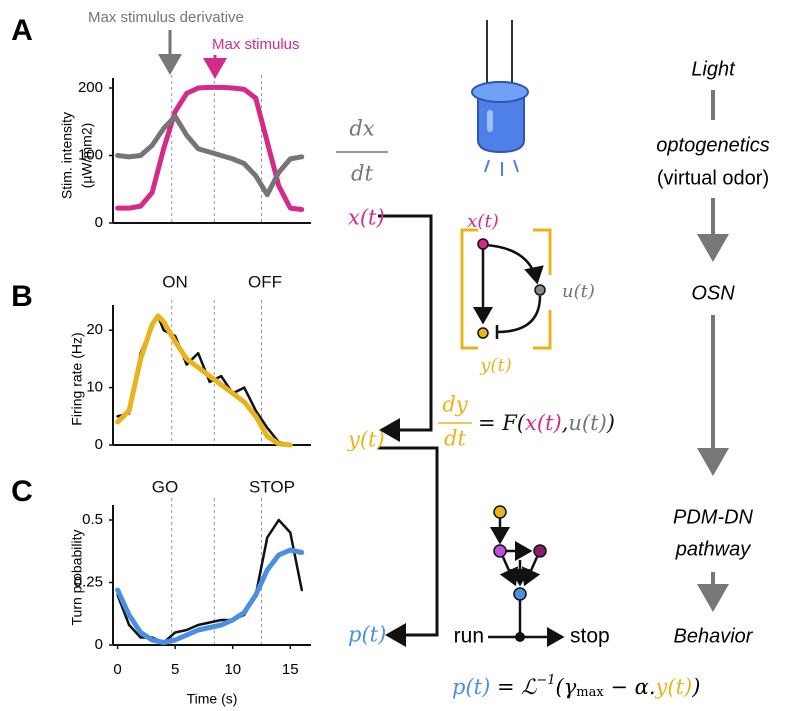 The image size is (800, 711). I want to click on y-axis-label: (µW/mm2), so click(87, 156).